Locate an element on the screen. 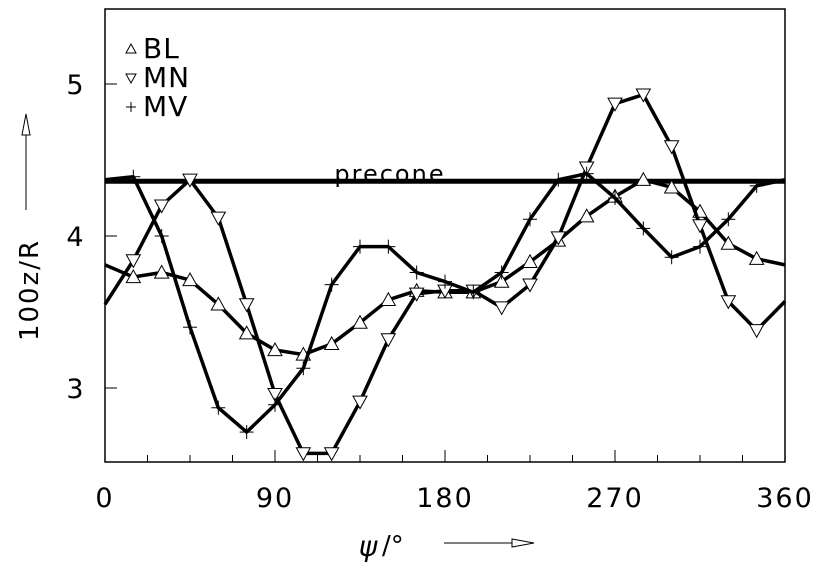 The height and width of the screenshot is (564, 822). x-axis-label-symbol: ψ is located at coordinates (368, 546).